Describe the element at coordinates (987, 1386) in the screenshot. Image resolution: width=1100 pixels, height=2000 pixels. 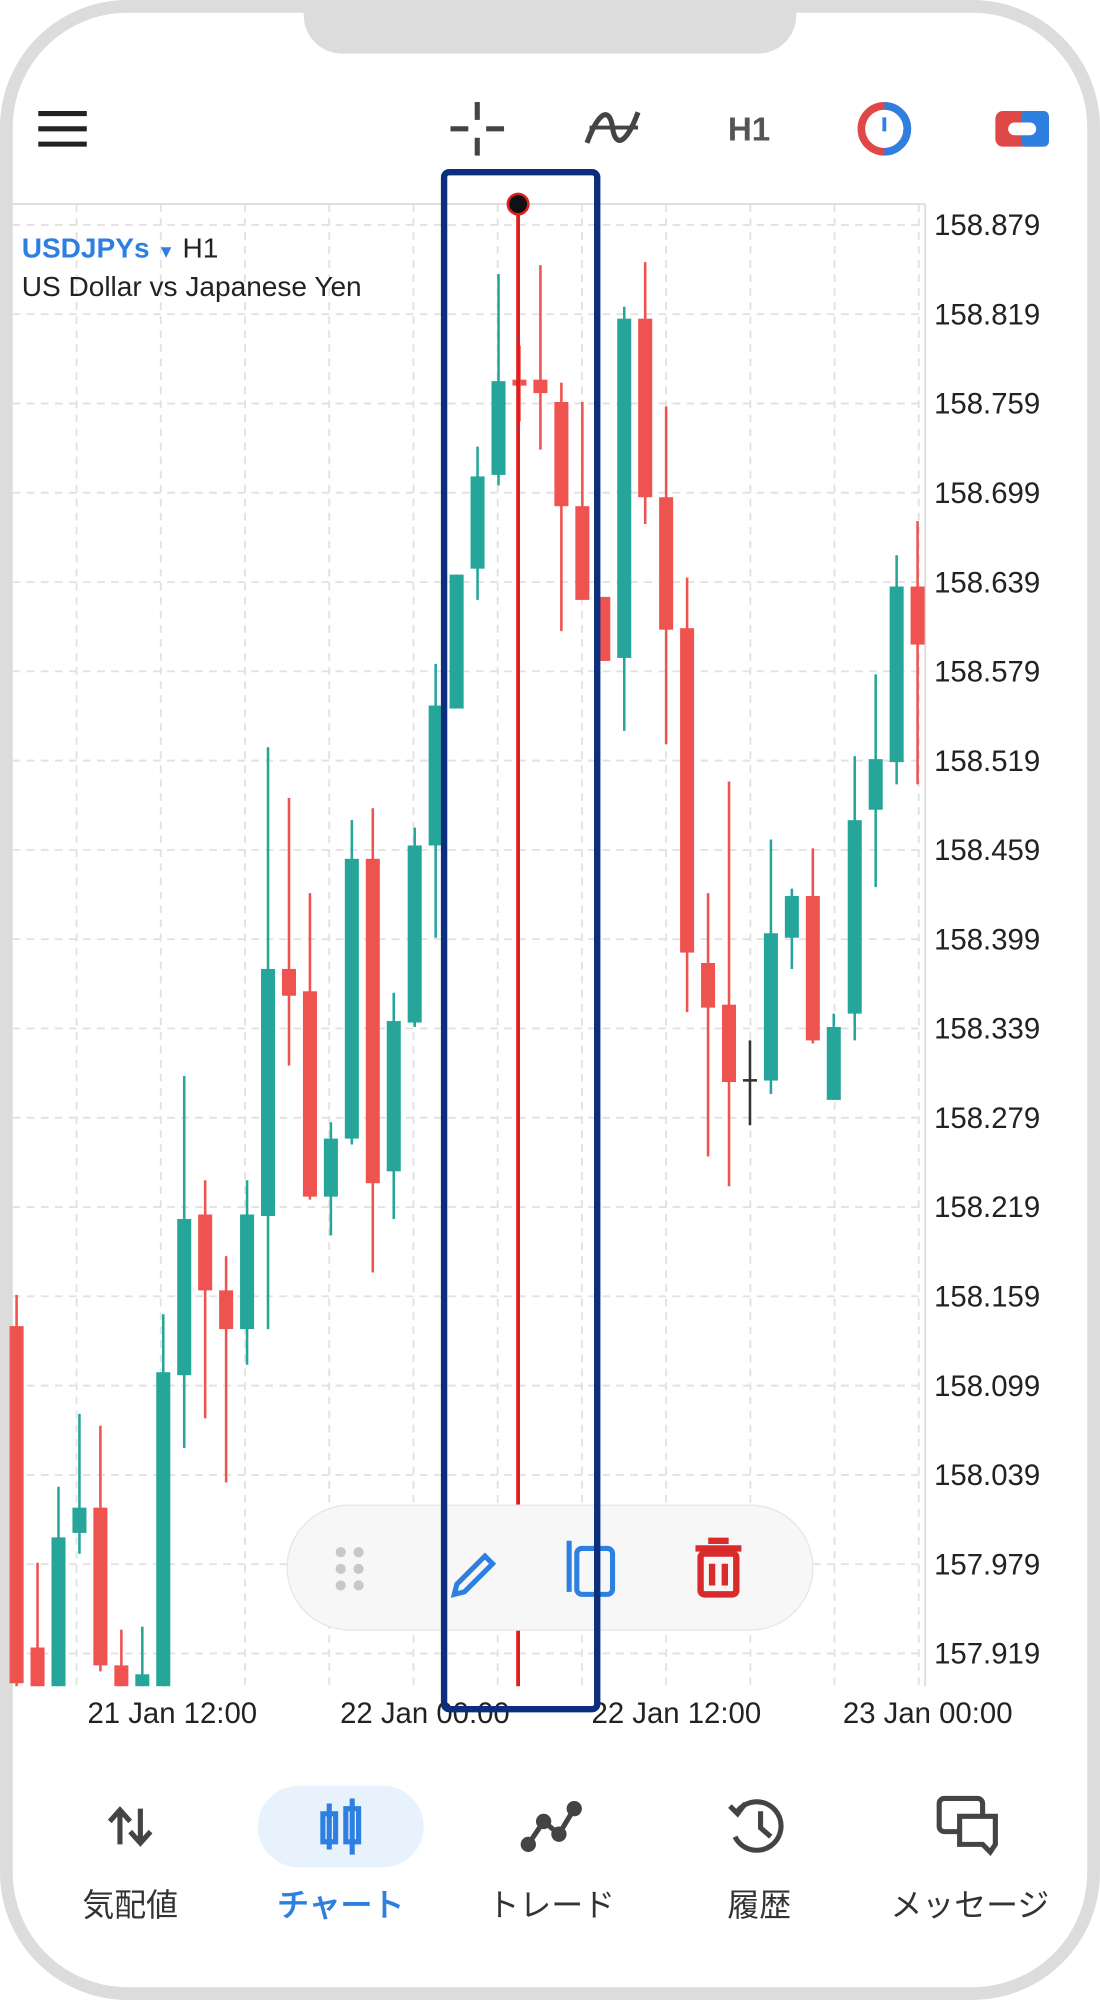
I see `y-tick-label: 158.099` at that location.